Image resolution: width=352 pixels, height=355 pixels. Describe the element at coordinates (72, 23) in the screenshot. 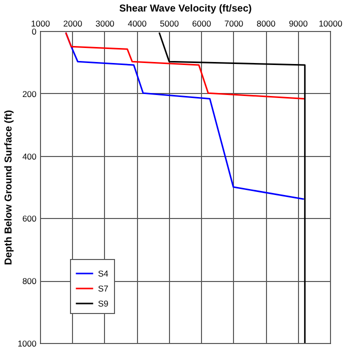

I see `x-tick-label: 2000` at that location.